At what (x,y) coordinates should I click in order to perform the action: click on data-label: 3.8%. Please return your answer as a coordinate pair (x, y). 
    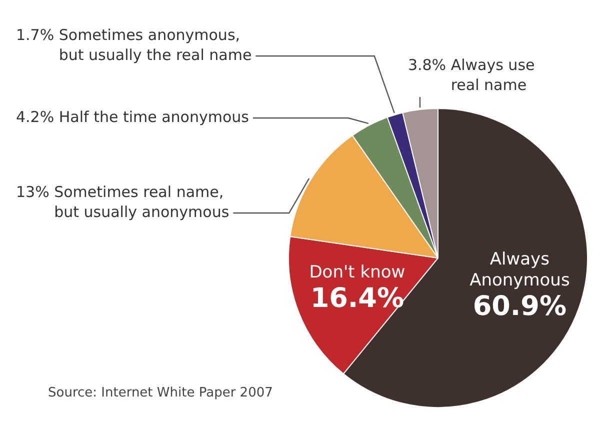
    Looking at the image, I should click on (427, 65).